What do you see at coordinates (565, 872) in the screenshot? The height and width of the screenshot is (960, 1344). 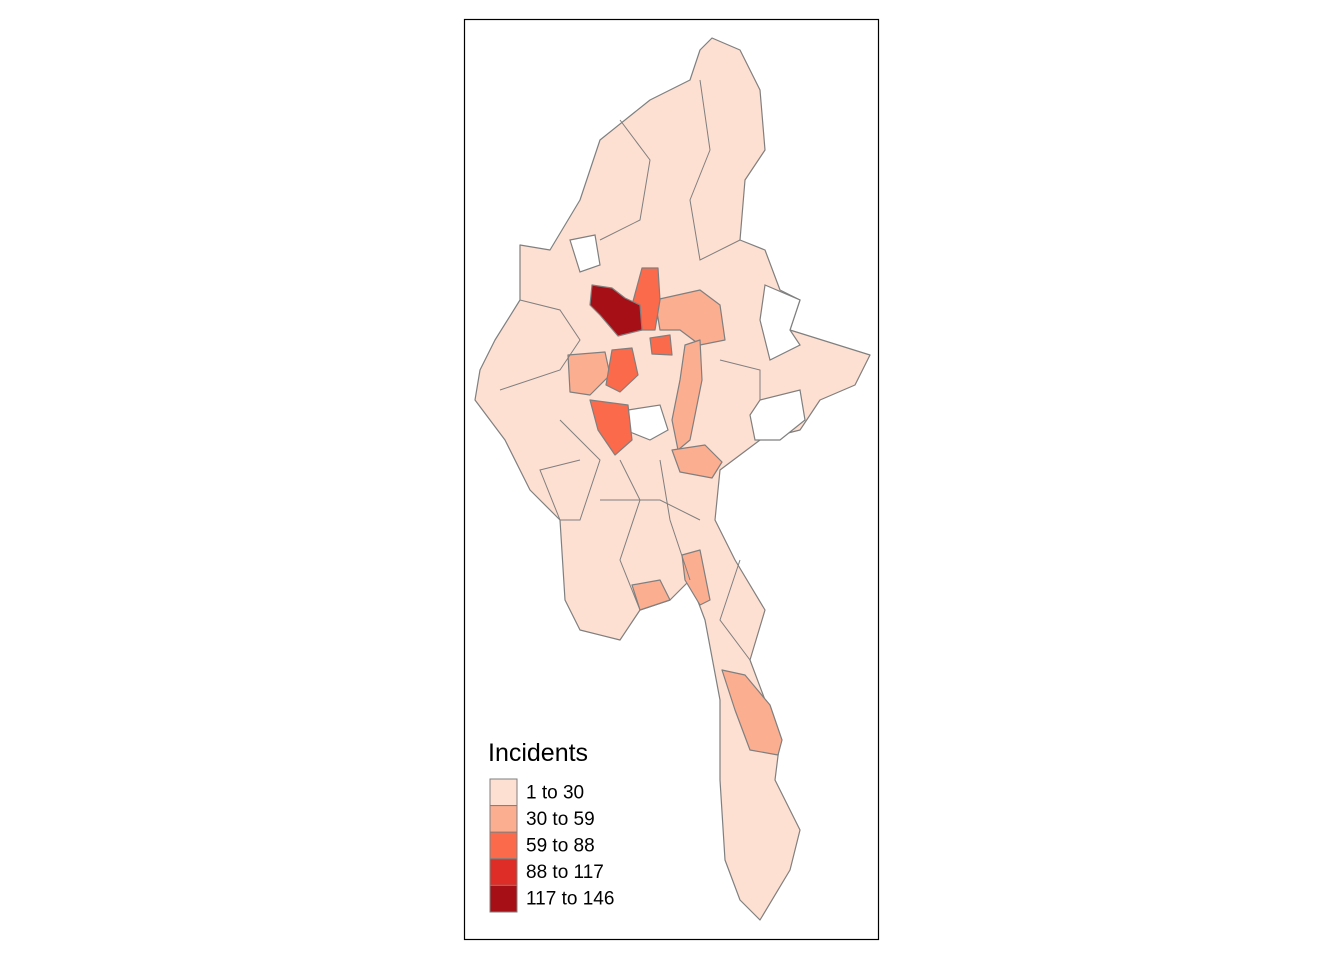 I see `legend-label: 88 to 117` at bounding box center [565, 872].